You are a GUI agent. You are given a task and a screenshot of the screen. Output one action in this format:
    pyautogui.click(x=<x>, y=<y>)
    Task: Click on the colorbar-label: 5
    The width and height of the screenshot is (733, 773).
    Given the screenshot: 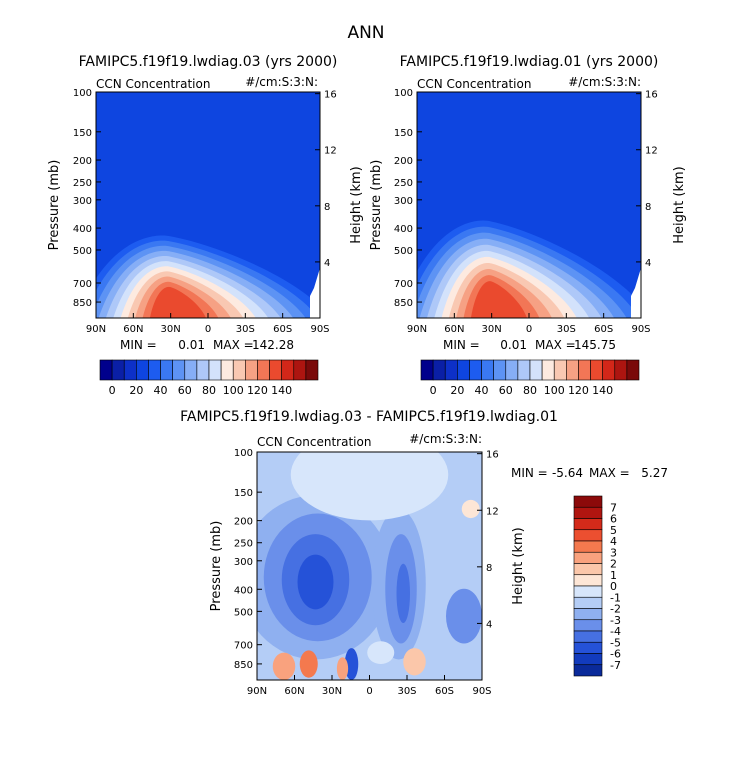 What is the action you would take?
    pyautogui.click(x=613, y=530)
    